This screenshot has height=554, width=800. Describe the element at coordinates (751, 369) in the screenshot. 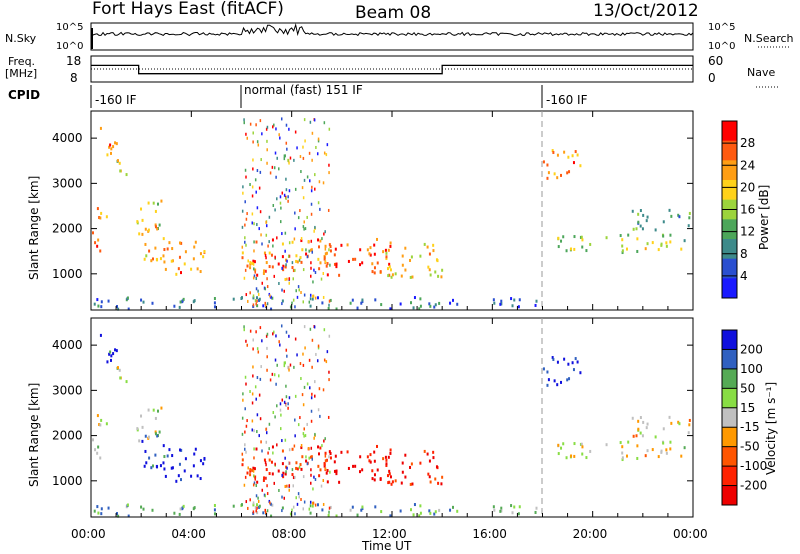

I see `colorbar-tick-label: 100` at that location.